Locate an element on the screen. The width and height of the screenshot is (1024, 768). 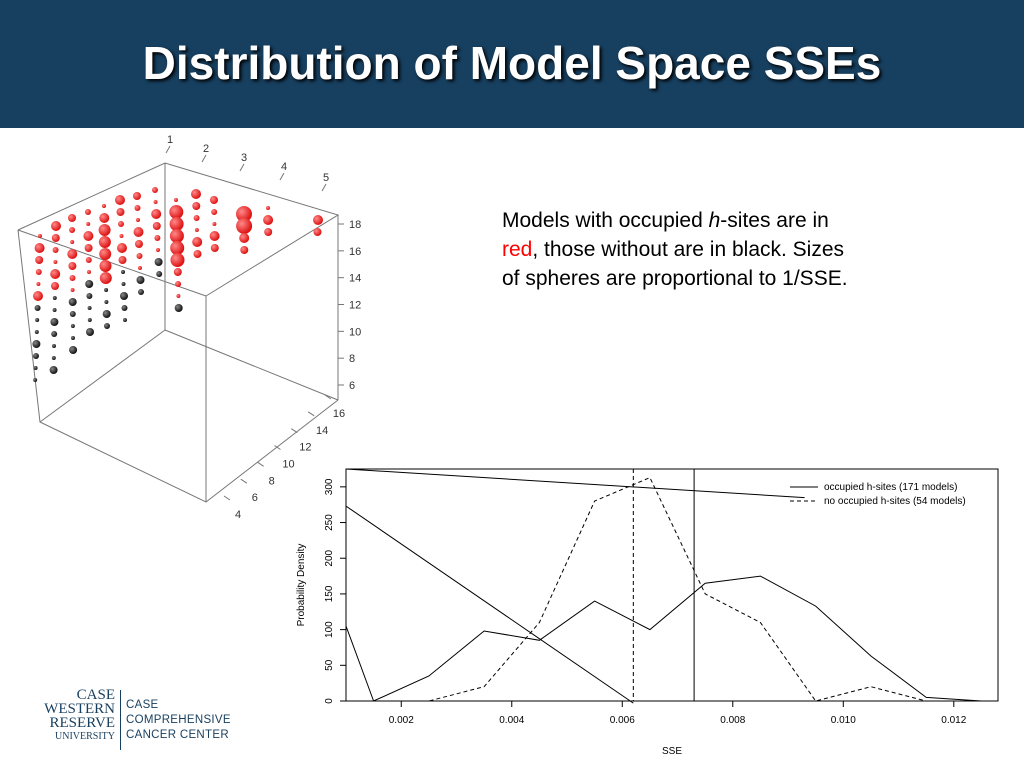
x3d-tick-label: 5 is located at coordinates (326, 178).